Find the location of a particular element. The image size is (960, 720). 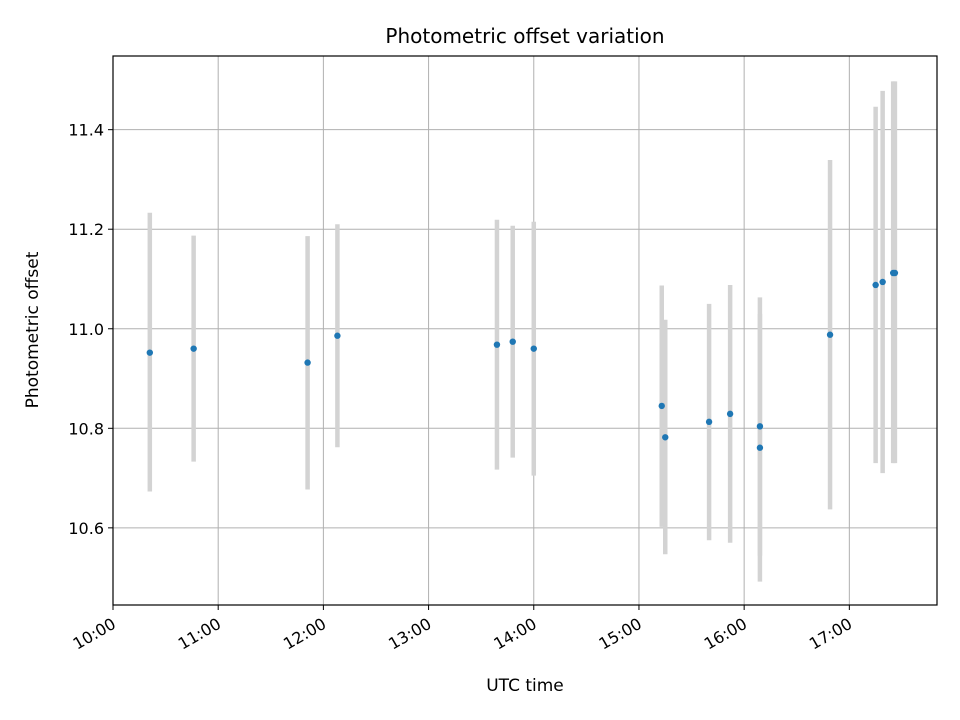

y-tick-label: 11.0 is located at coordinates (86, 329).